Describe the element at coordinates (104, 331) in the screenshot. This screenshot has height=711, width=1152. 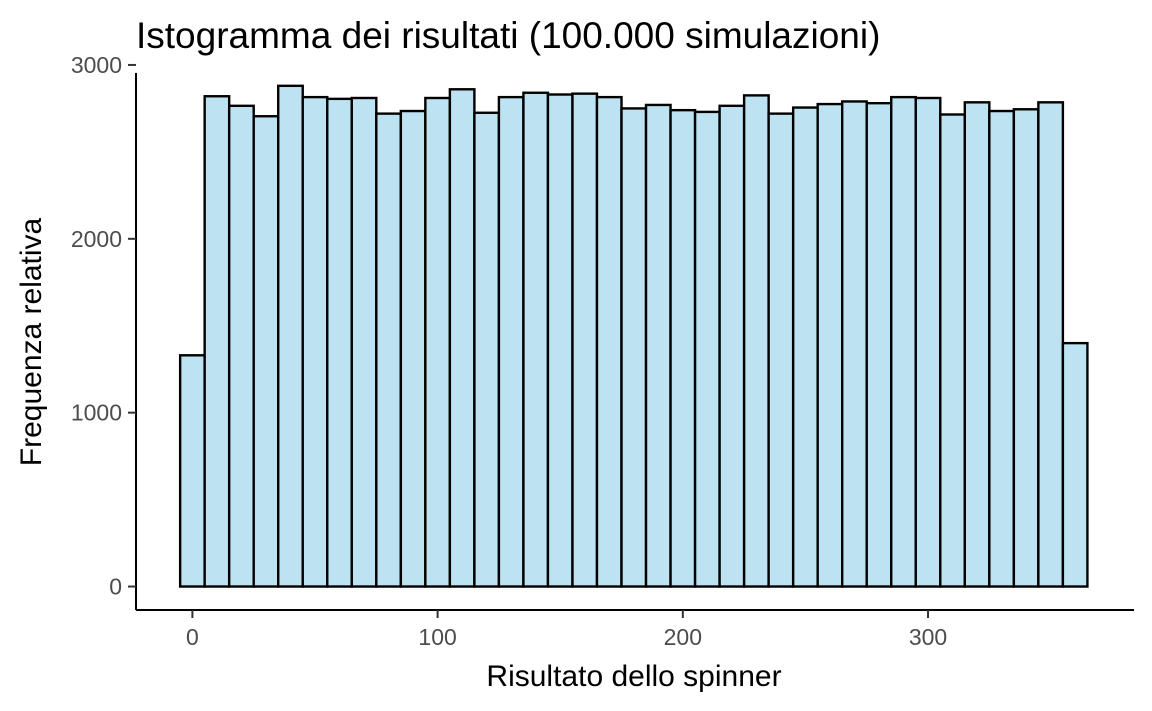
I see `y-axis: 0 1000 2000 3000` at that location.